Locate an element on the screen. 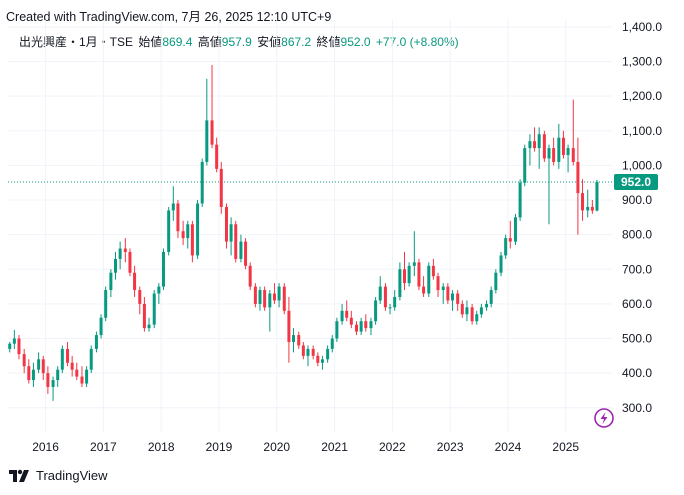  y-tick-label: 1,200.0 is located at coordinates (642, 96).